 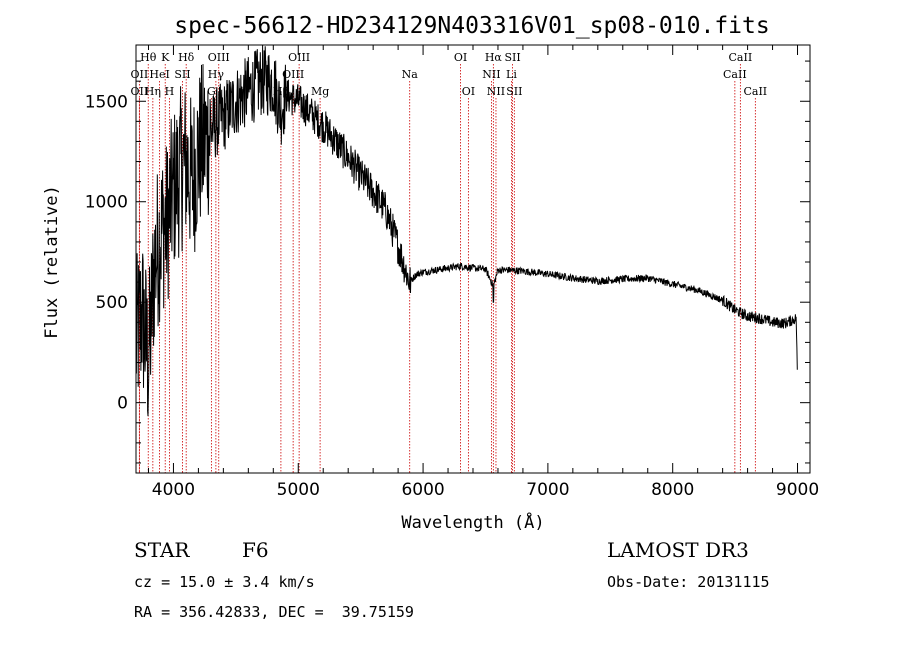 What do you see at coordinates (186, 57) in the screenshot?
I see `line-label: Hδ` at bounding box center [186, 57].